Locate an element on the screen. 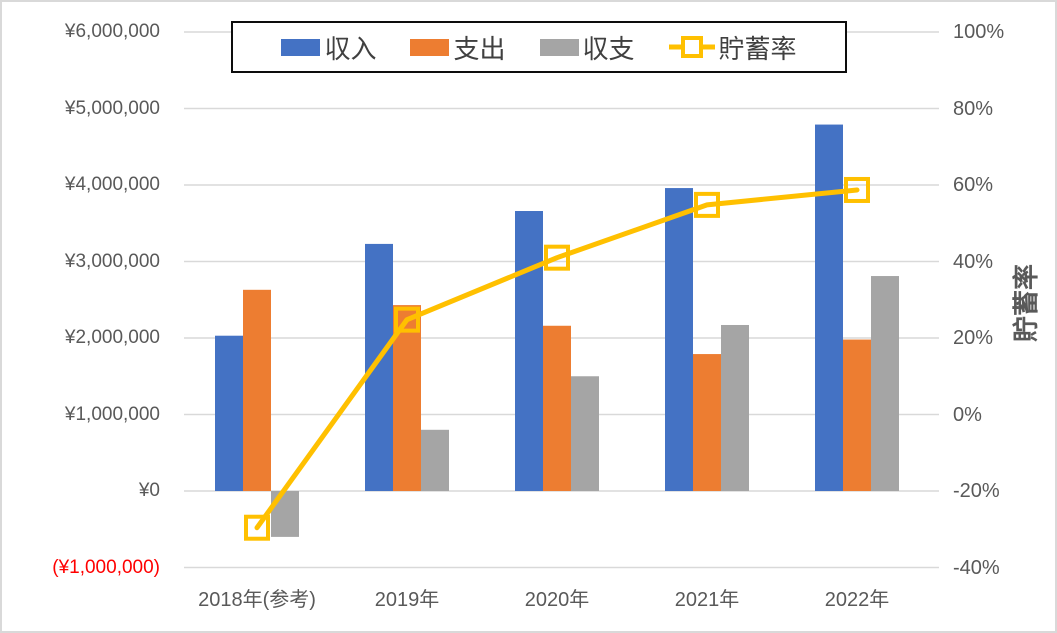 This screenshot has width=1057, height=633. legend-label-savings-rate: 貯蓄率 is located at coordinates (757, 48).